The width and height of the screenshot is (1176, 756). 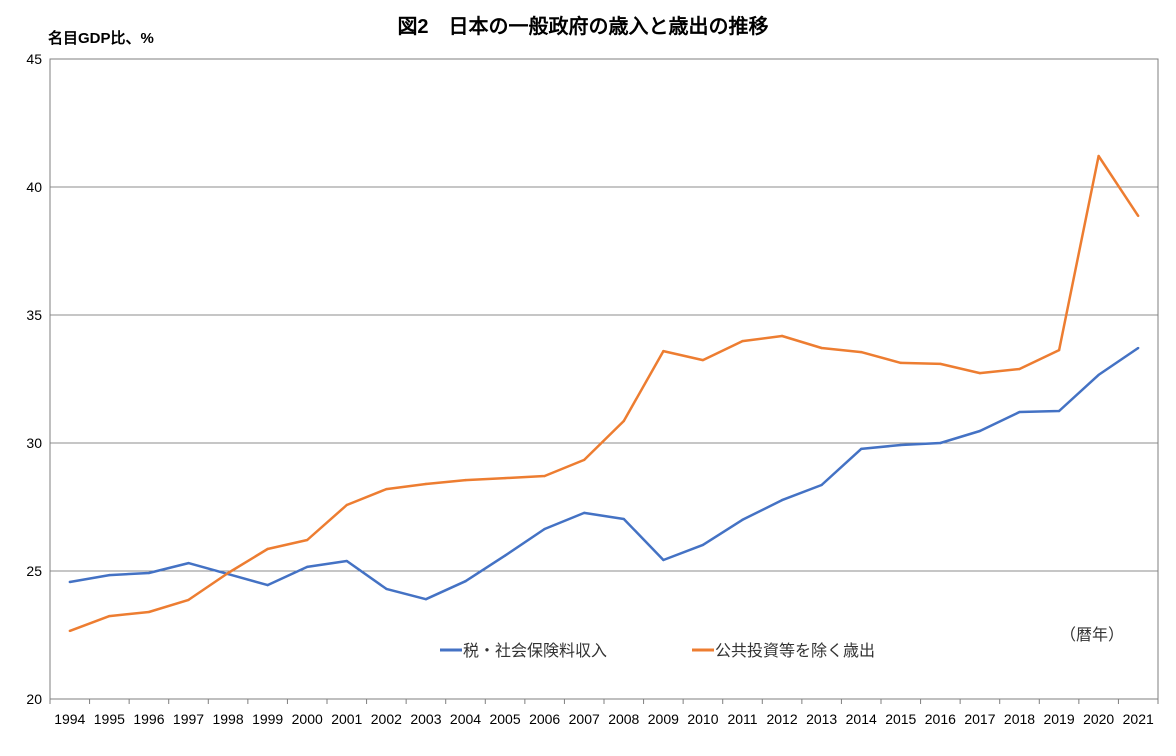 What do you see at coordinates (148, 719) in the screenshot?
I see `x-tick-label: 1996` at bounding box center [148, 719].